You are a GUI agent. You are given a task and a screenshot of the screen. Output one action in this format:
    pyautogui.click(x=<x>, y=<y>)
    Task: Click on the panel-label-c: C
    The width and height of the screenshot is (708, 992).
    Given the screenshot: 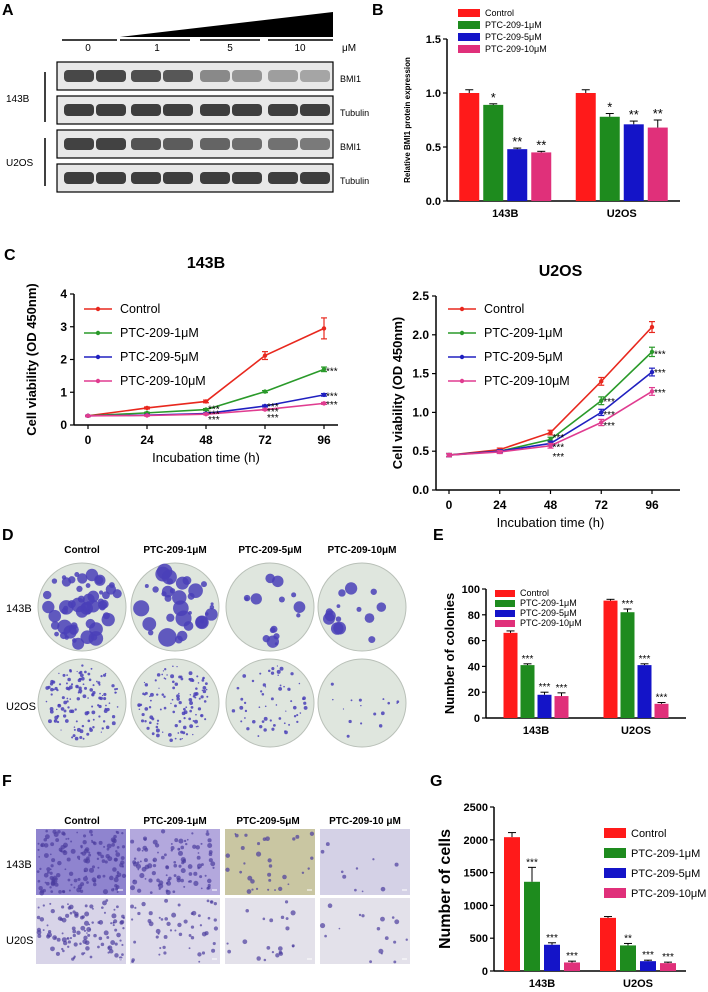 What is the action you would take?
    pyautogui.click(x=10, y=255)
    